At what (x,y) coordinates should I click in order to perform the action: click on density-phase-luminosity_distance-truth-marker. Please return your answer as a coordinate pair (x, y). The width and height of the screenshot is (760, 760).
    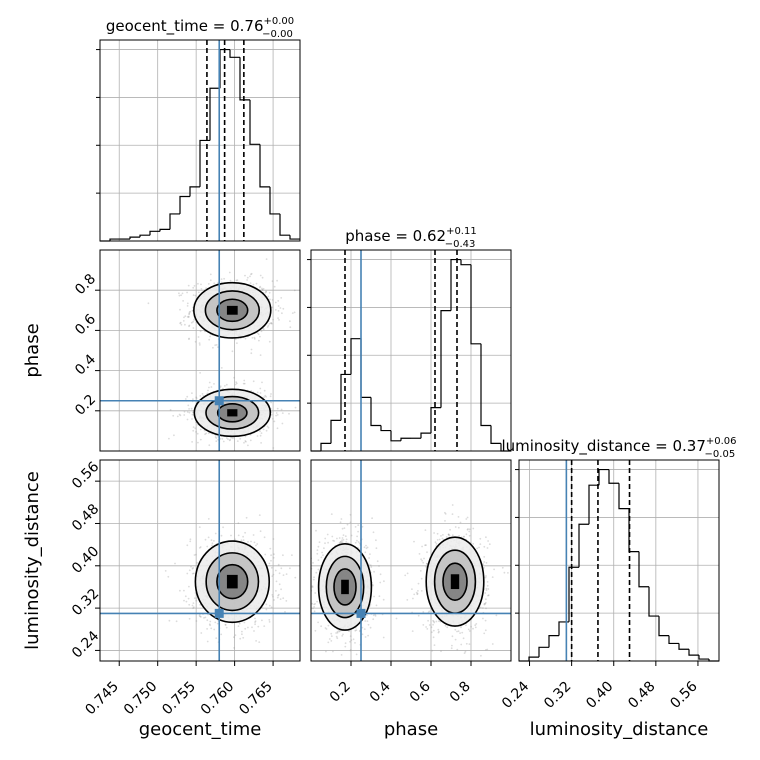
    Looking at the image, I should click on (361, 613).